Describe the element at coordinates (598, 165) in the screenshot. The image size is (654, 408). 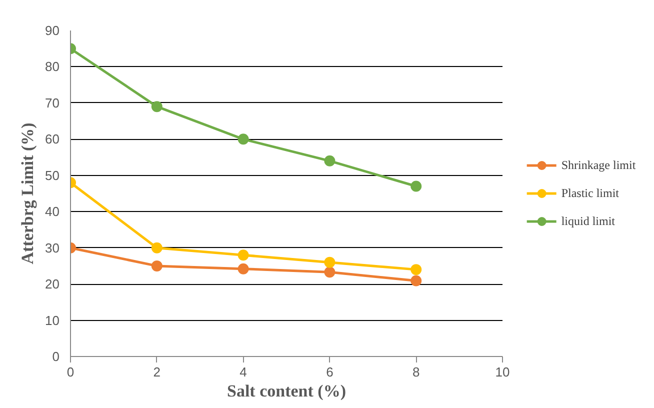
I see `legend-label: Shrinkage limit` at that location.